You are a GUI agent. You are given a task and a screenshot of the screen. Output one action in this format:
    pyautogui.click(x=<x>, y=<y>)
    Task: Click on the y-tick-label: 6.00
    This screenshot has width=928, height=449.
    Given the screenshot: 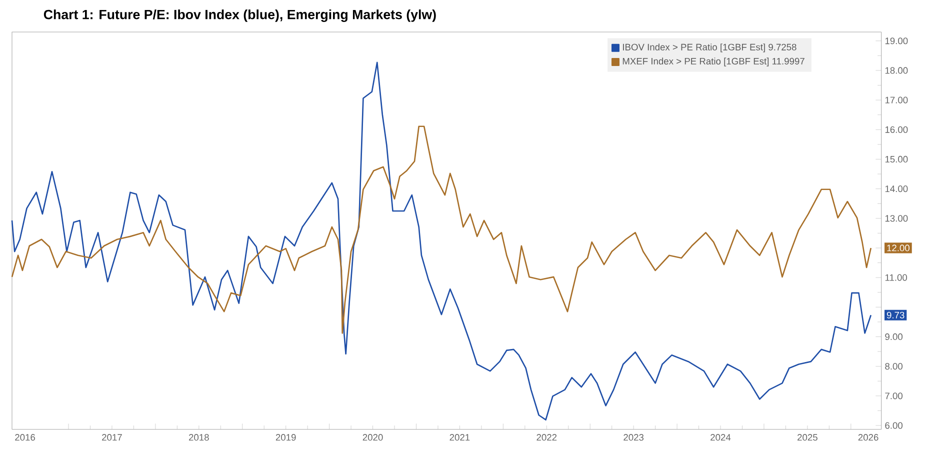 What is the action you would take?
    pyautogui.click(x=894, y=425)
    